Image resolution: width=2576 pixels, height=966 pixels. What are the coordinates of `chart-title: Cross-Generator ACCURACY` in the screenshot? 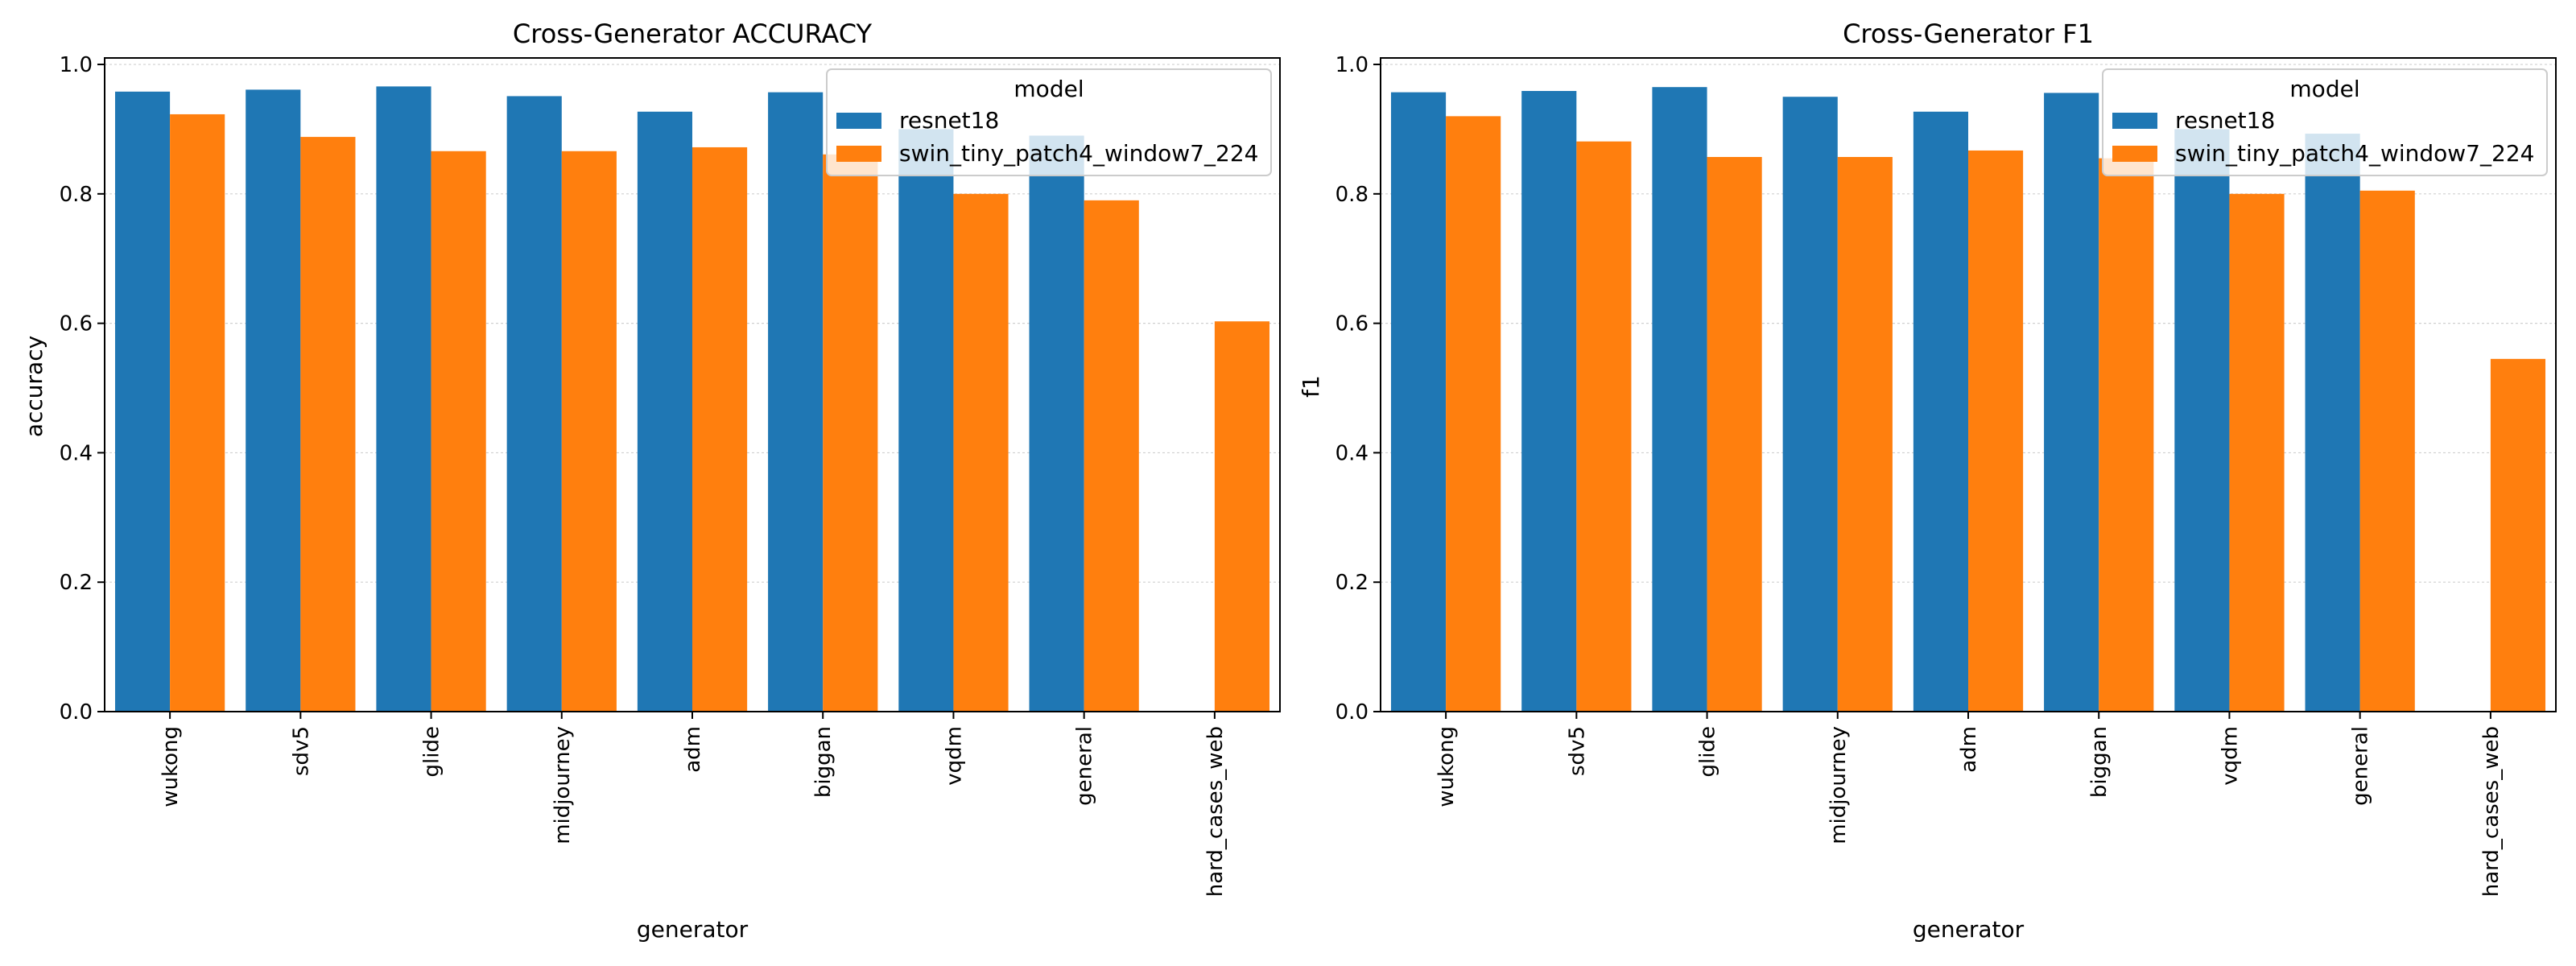 It's located at (693, 34).